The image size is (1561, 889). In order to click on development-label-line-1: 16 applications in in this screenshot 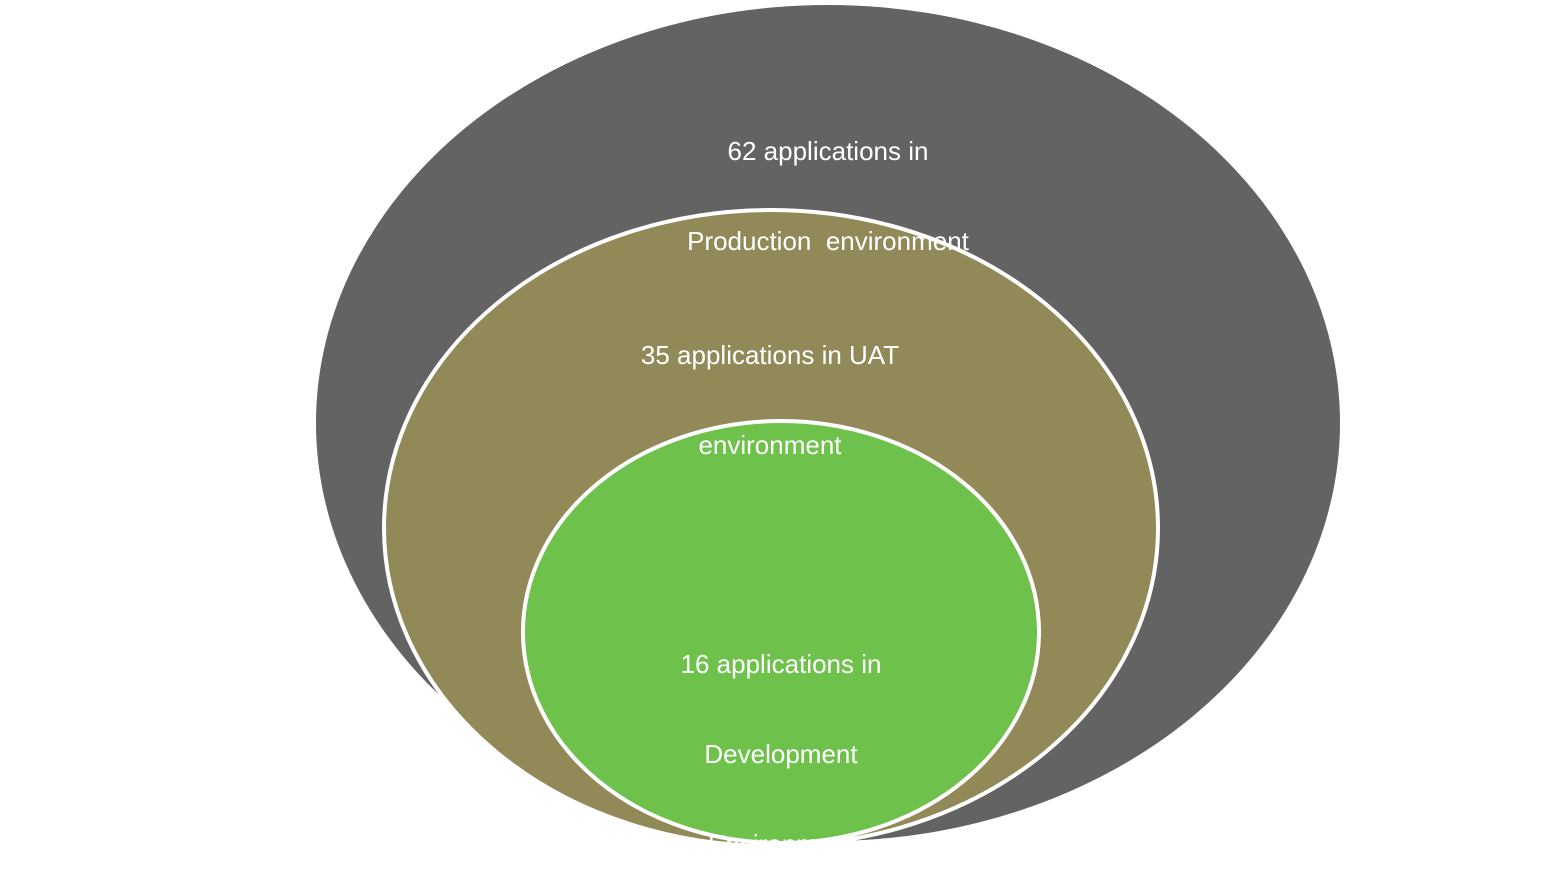, I will do `click(781, 664)`.